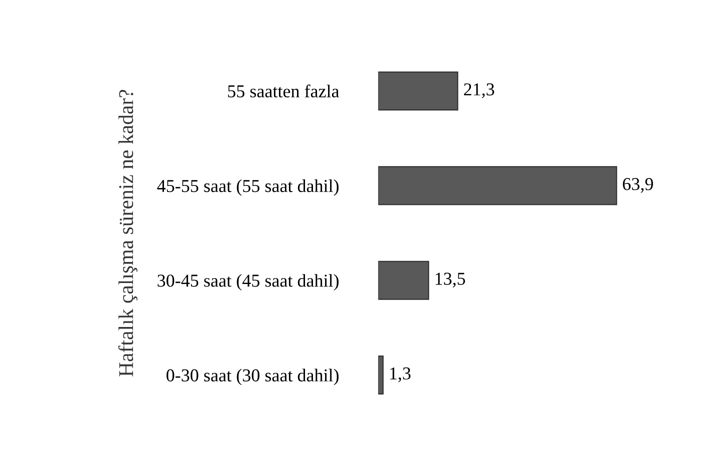 This screenshot has width=715, height=466. I want to click on y-tick-label: 55 saatten fazla, so click(284, 91).